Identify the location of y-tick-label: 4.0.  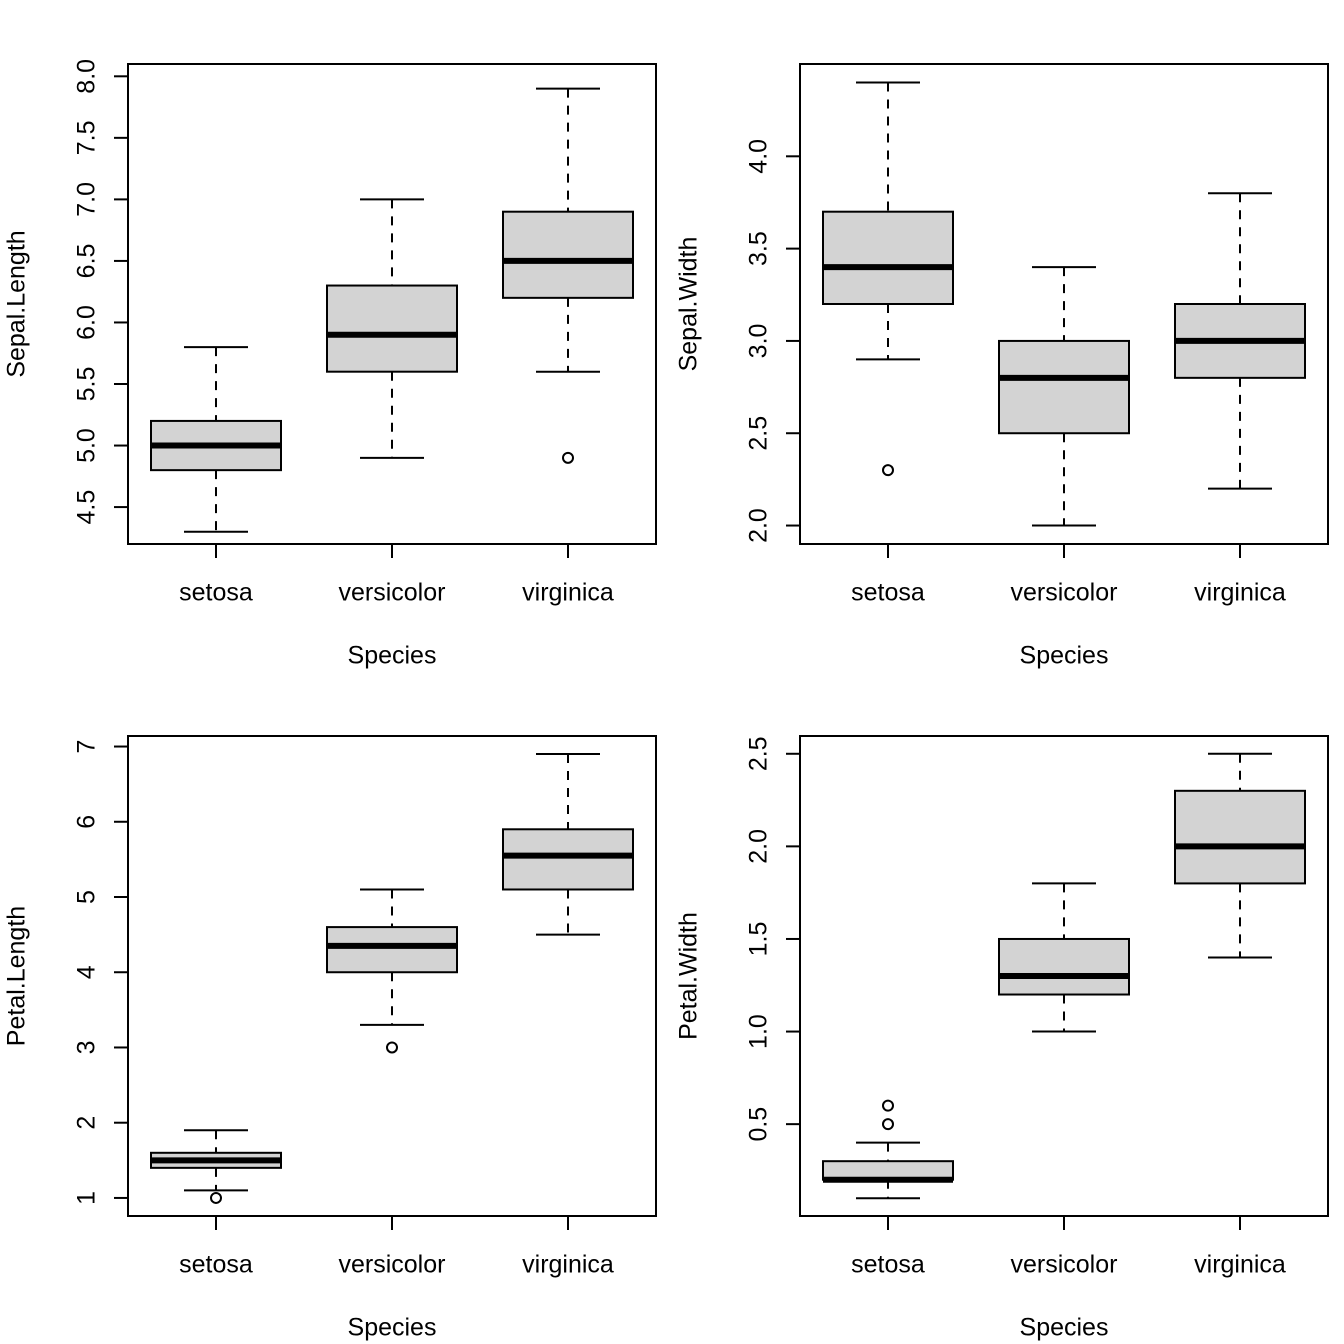
(759, 156).